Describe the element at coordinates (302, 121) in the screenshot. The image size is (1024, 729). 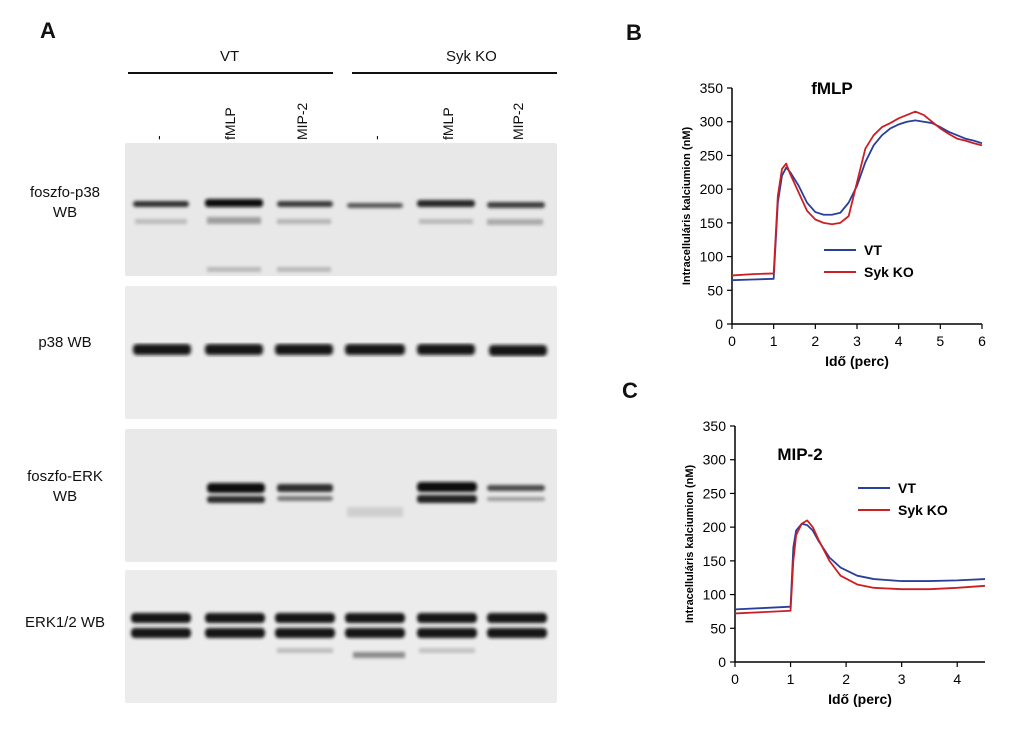
I see `lane-label-vt-mip2: MIP-2` at that location.